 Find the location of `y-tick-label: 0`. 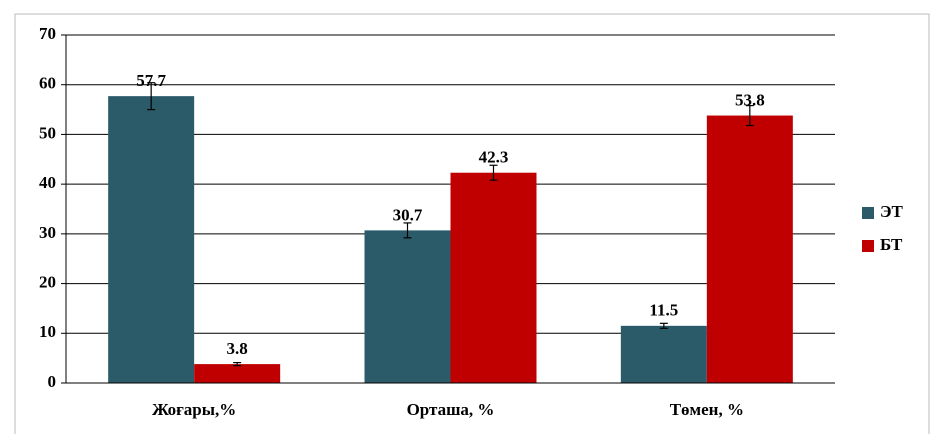

y-tick-label: 0 is located at coordinates (52, 381).